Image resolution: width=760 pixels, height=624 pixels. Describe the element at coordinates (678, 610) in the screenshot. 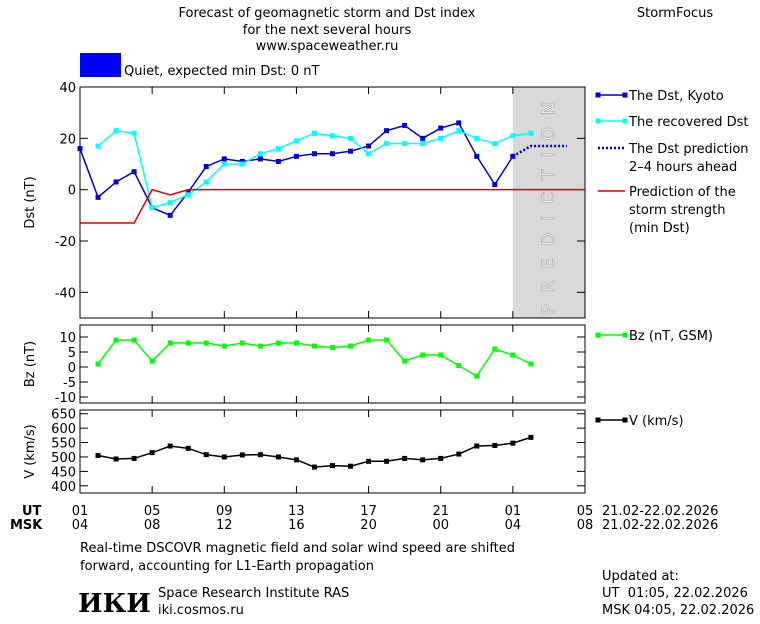

I see `updated-msk: MSK 04:05, 22.02.2026` at that location.